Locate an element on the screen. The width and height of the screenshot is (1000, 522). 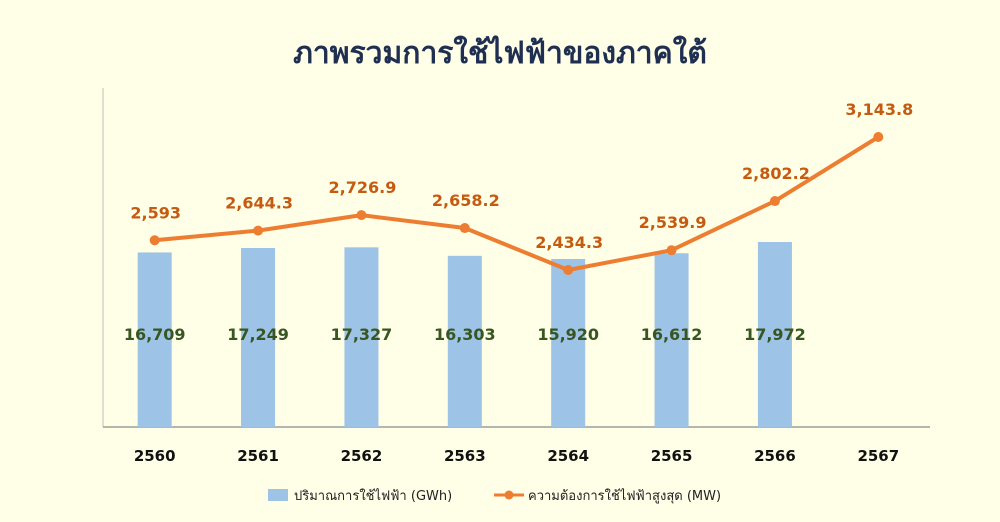
line-data-label: 3,143.8 is located at coordinates (879, 109).